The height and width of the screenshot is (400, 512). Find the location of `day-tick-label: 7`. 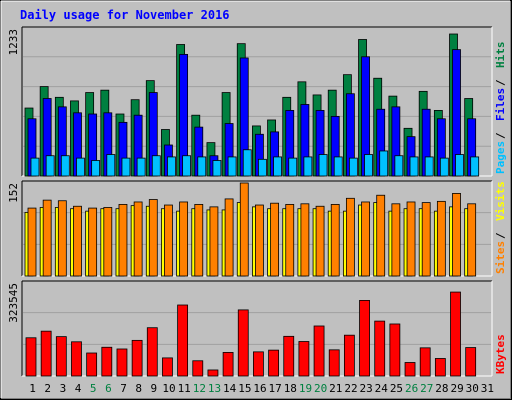

day-tick-label: 7 is located at coordinates (123, 388).